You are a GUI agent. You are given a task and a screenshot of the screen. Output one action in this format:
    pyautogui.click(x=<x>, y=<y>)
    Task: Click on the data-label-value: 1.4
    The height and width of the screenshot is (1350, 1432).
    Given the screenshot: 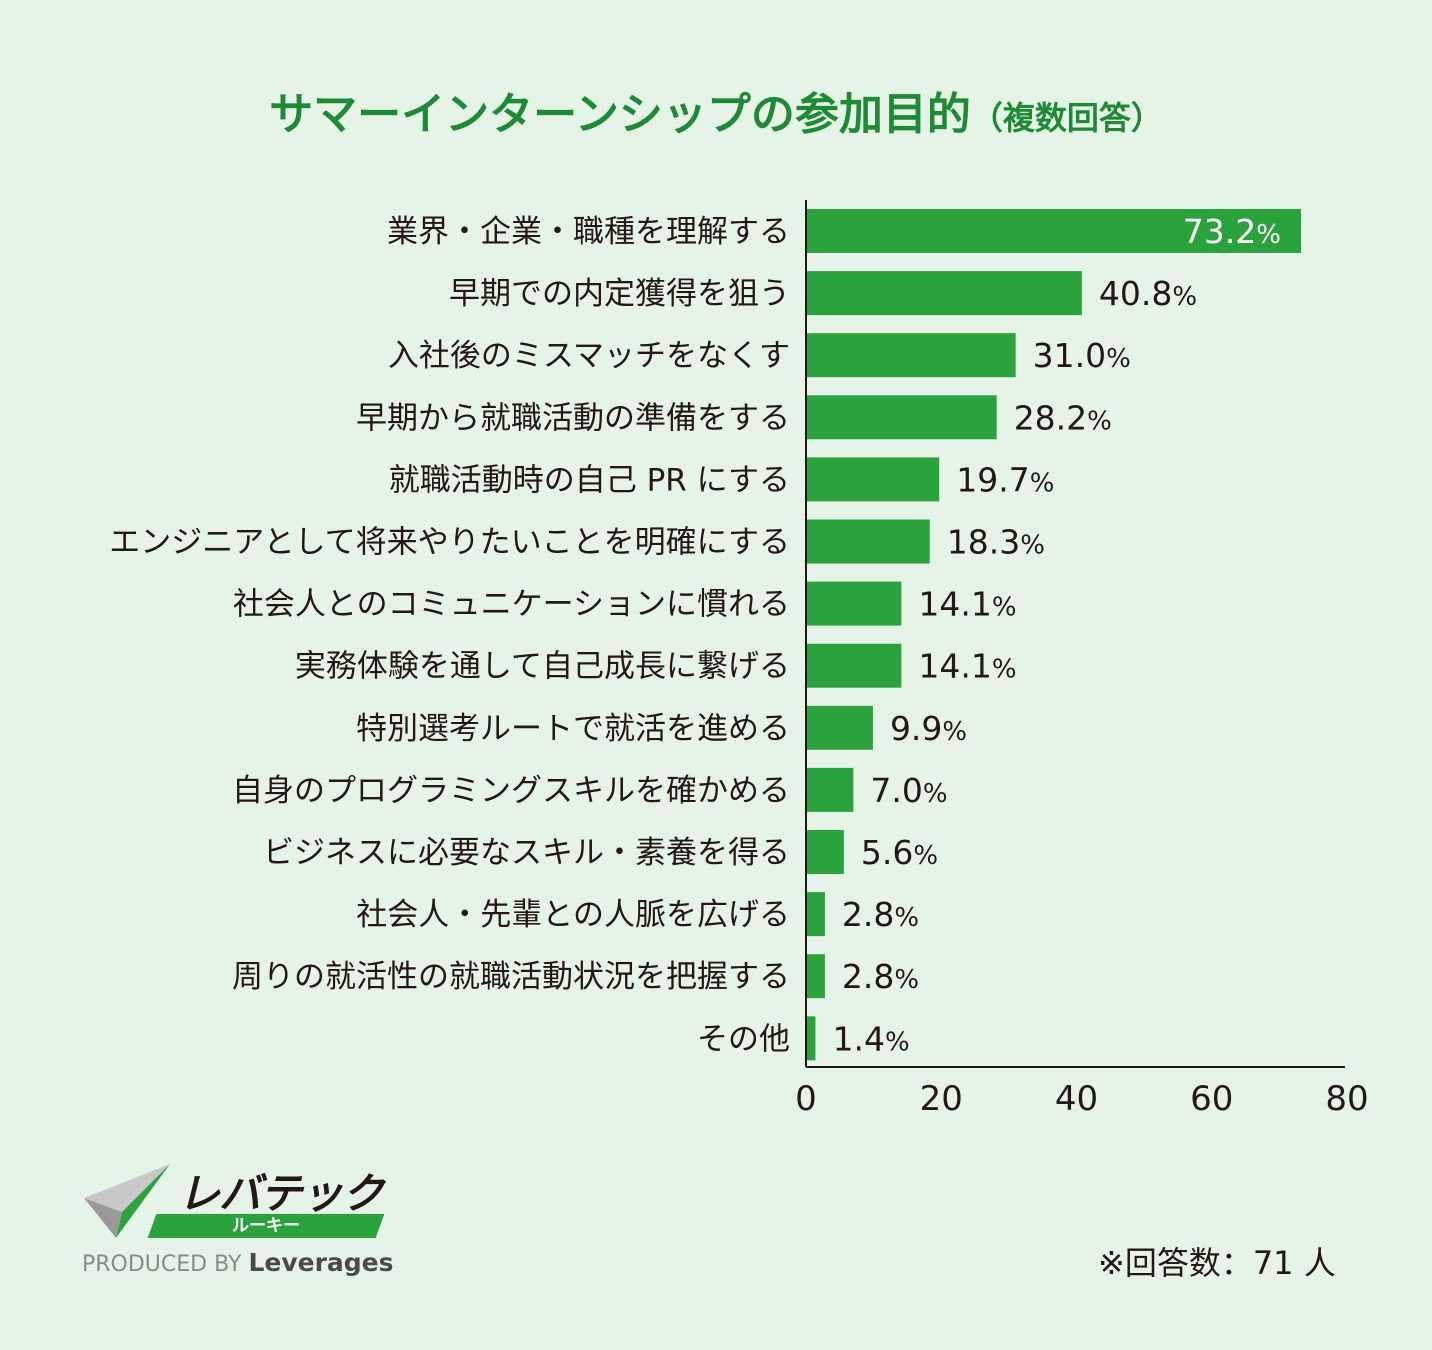 What is the action you would take?
    pyautogui.click(x=858, y=1038)
    